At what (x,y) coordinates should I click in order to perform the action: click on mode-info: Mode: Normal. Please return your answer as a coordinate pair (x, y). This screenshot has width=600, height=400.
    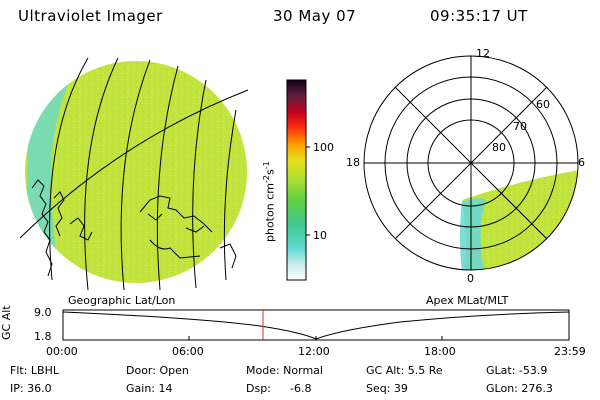
    Looking at the image, I should click on (284, 370).